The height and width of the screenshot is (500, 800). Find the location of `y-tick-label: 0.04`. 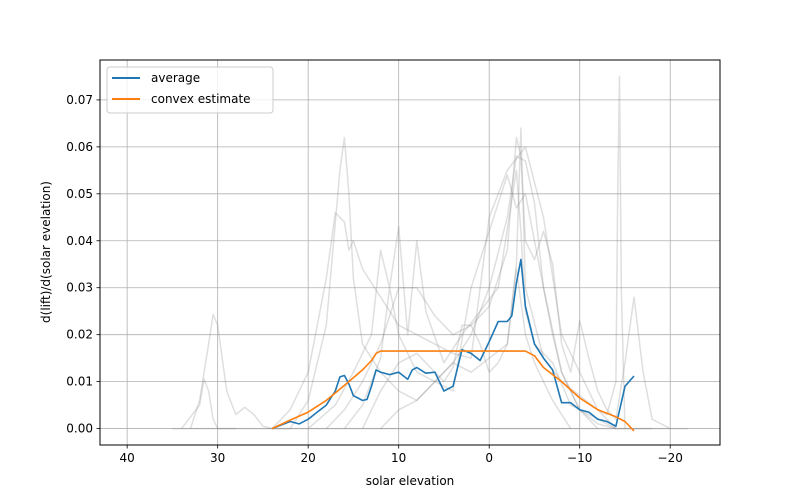

y-tick-label: 0.04 is located at coordinates (79, 241).